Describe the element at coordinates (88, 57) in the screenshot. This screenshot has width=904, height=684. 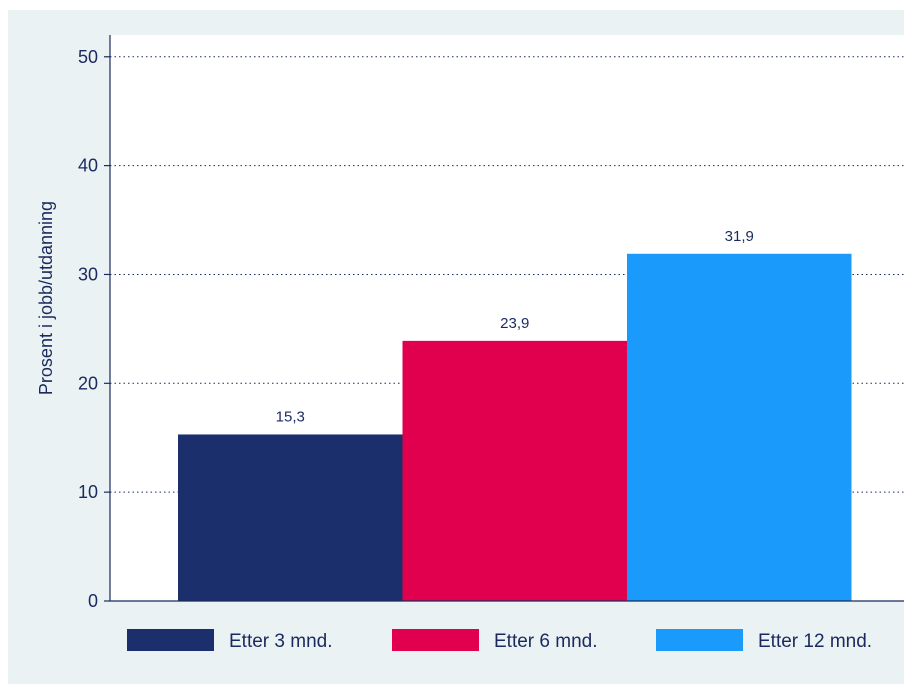
I see `y-tick-label: 50` at that location.